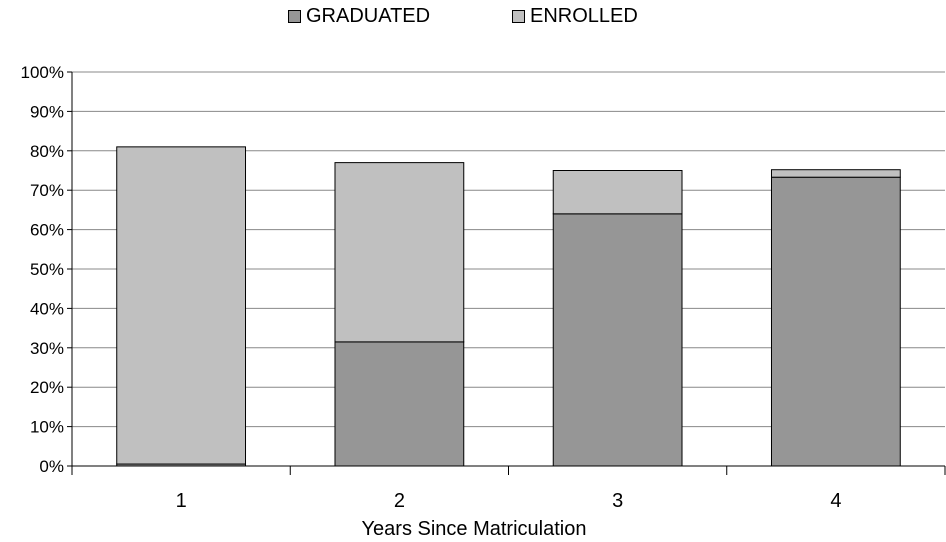  Describe the element at coordinates (47, 308) in the screenshot. I see `y-tick-label-40: 40%` at that location.